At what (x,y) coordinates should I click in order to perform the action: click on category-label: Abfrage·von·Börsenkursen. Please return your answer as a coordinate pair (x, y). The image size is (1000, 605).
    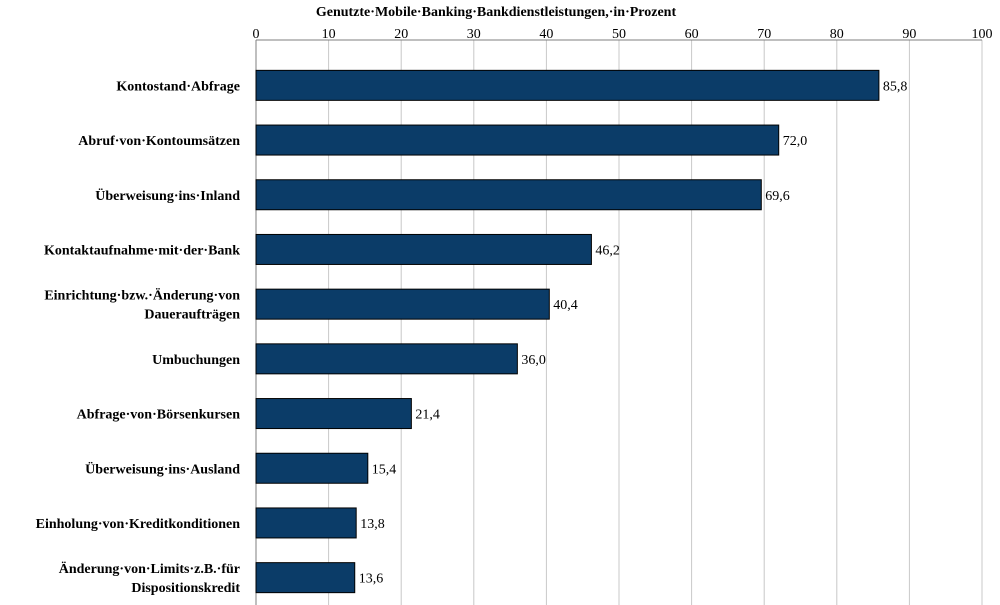
    Looking at the image, I should click on (159, 415).